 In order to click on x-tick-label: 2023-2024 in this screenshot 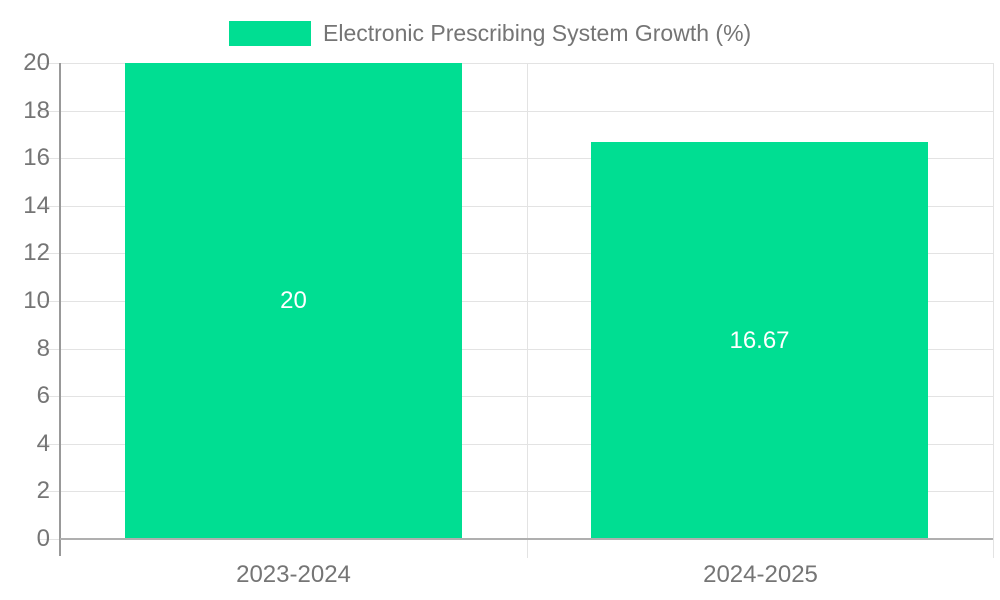, I will do `click(293, 574)`.